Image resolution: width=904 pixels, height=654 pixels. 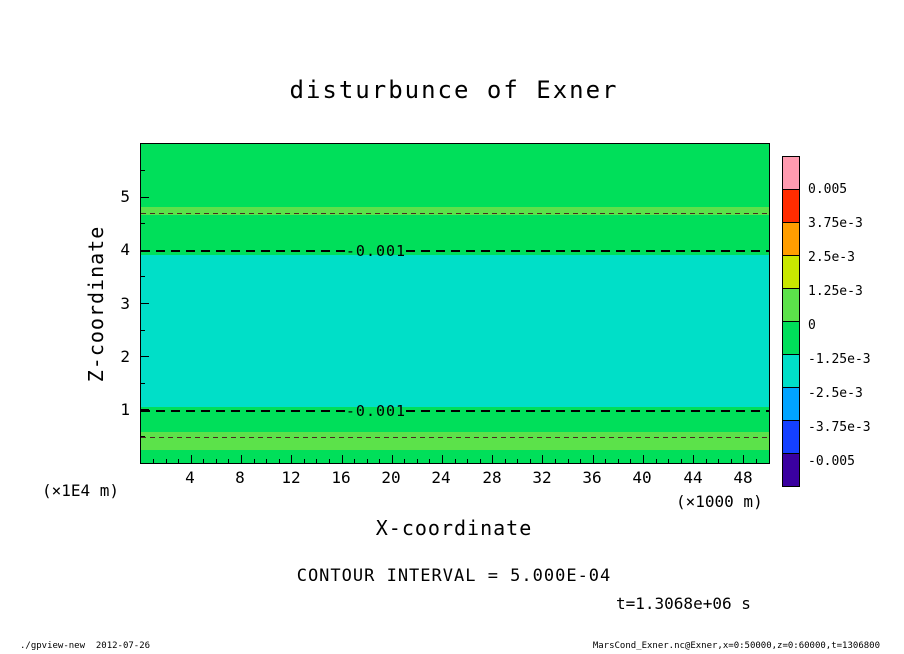 What do you see at coordinates (839, 427) in the screenshot?
I see `colorbar-label: -3.75e-3` at bounding box center [839, 427].